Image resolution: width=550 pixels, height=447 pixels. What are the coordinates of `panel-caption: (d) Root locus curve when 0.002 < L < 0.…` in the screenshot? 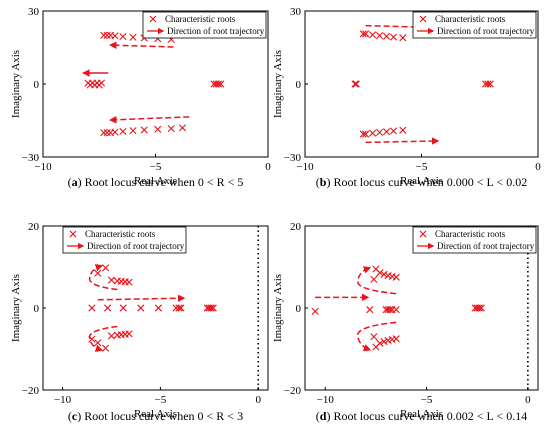 It's located at (421, 416).